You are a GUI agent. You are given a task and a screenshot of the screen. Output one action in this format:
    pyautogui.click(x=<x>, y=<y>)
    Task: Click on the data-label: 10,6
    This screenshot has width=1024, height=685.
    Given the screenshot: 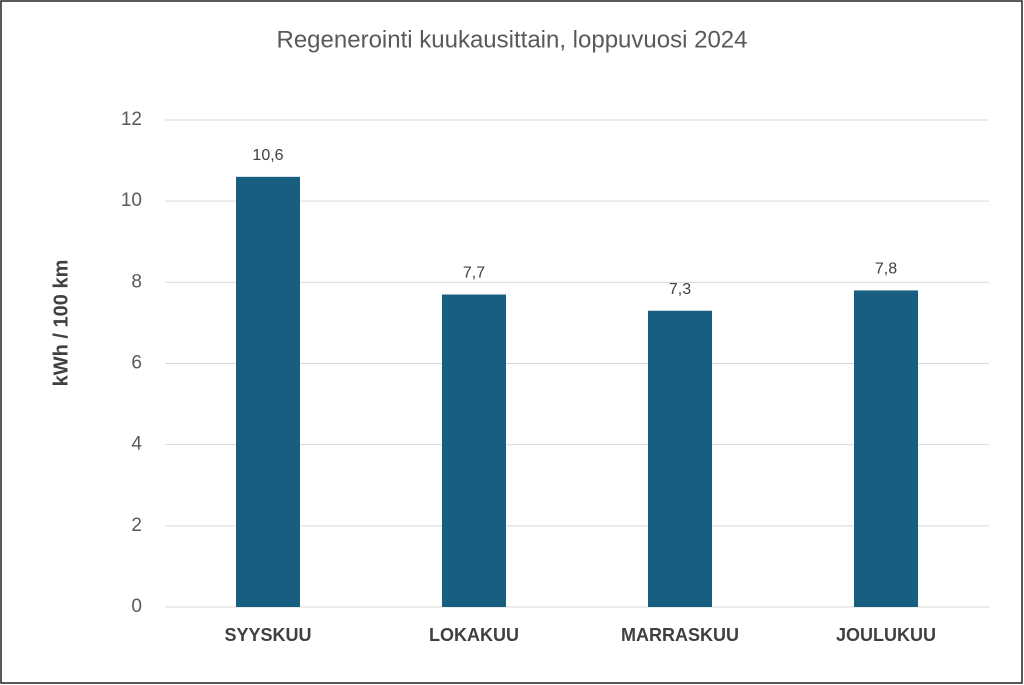 What is the action you would take?
    pyautogui.click(x=267, y=155)
    